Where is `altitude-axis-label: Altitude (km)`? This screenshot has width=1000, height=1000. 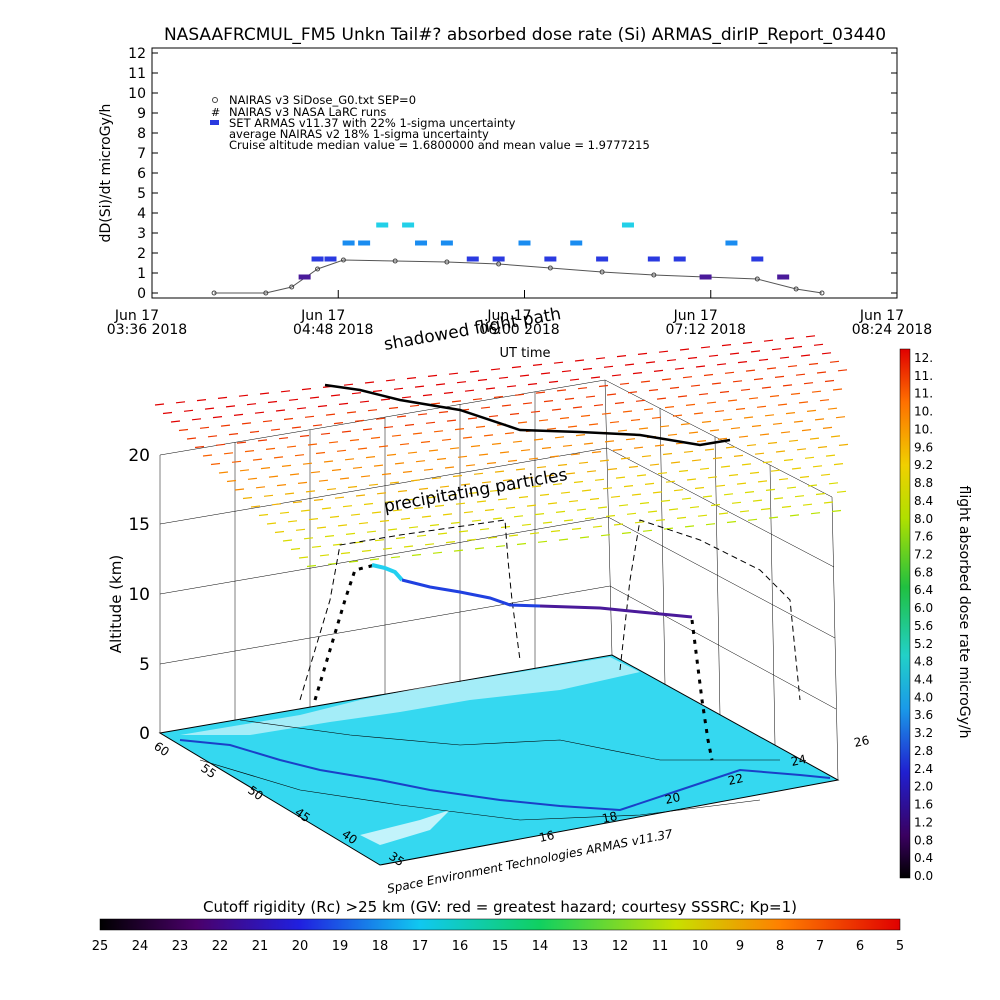 altitude-axis-label: Altitude (km) is located at coordinates (116, 604).